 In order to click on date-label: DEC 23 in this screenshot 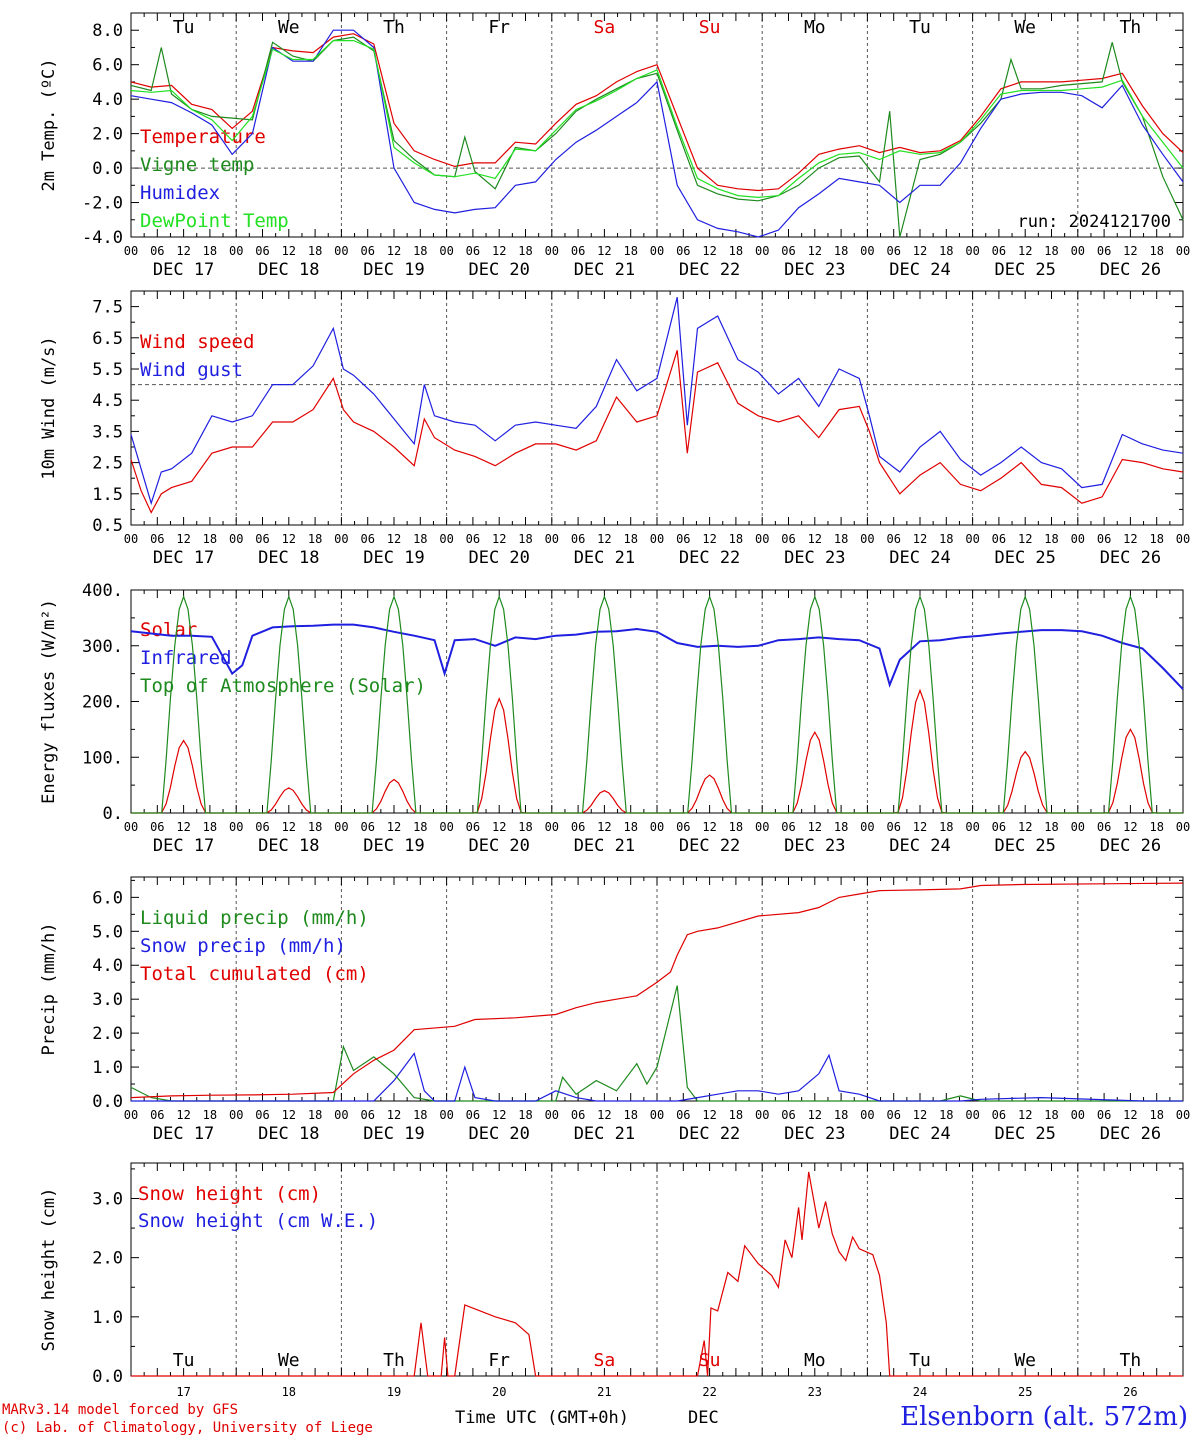, I will do `click(814, 558)`.